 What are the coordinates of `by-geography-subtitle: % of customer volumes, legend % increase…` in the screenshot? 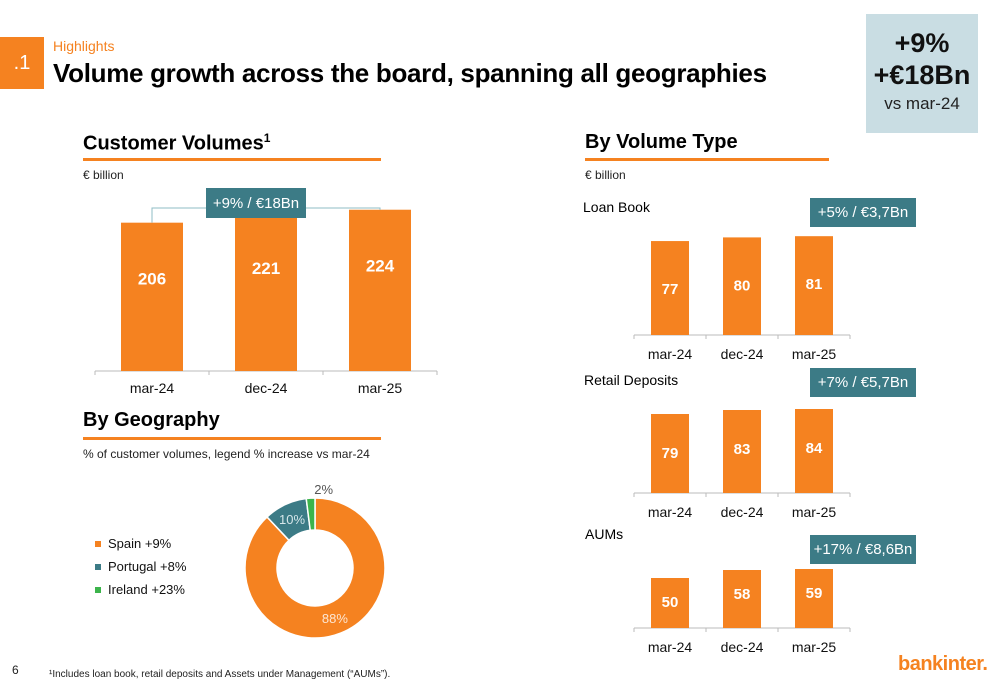 It's located at (226, 454).